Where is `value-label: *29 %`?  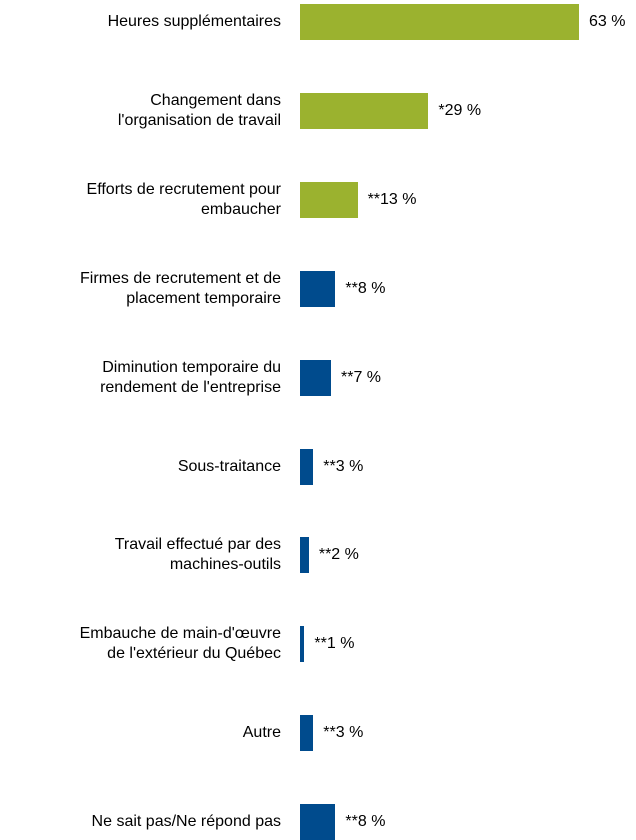 value-label: *29 % is located at coordinates (460, 110).